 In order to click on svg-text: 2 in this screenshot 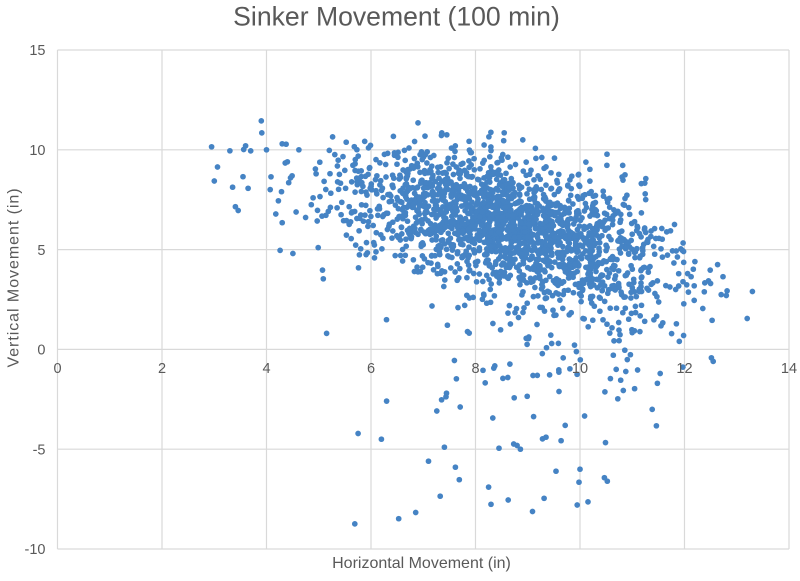, I will do `click(162, 369)`.